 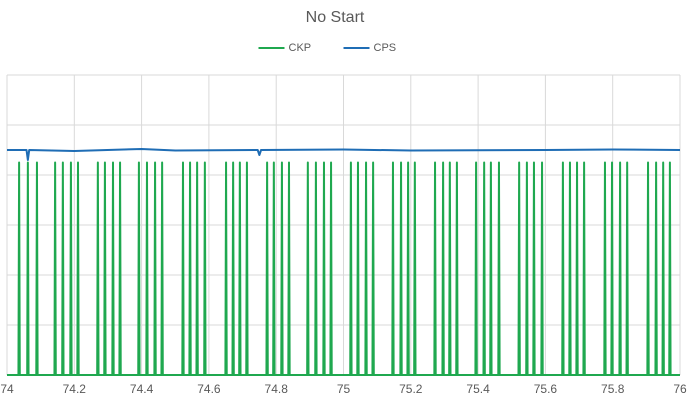 I want to click on x-tick-label: 74.4, so click(x=142, y=389).